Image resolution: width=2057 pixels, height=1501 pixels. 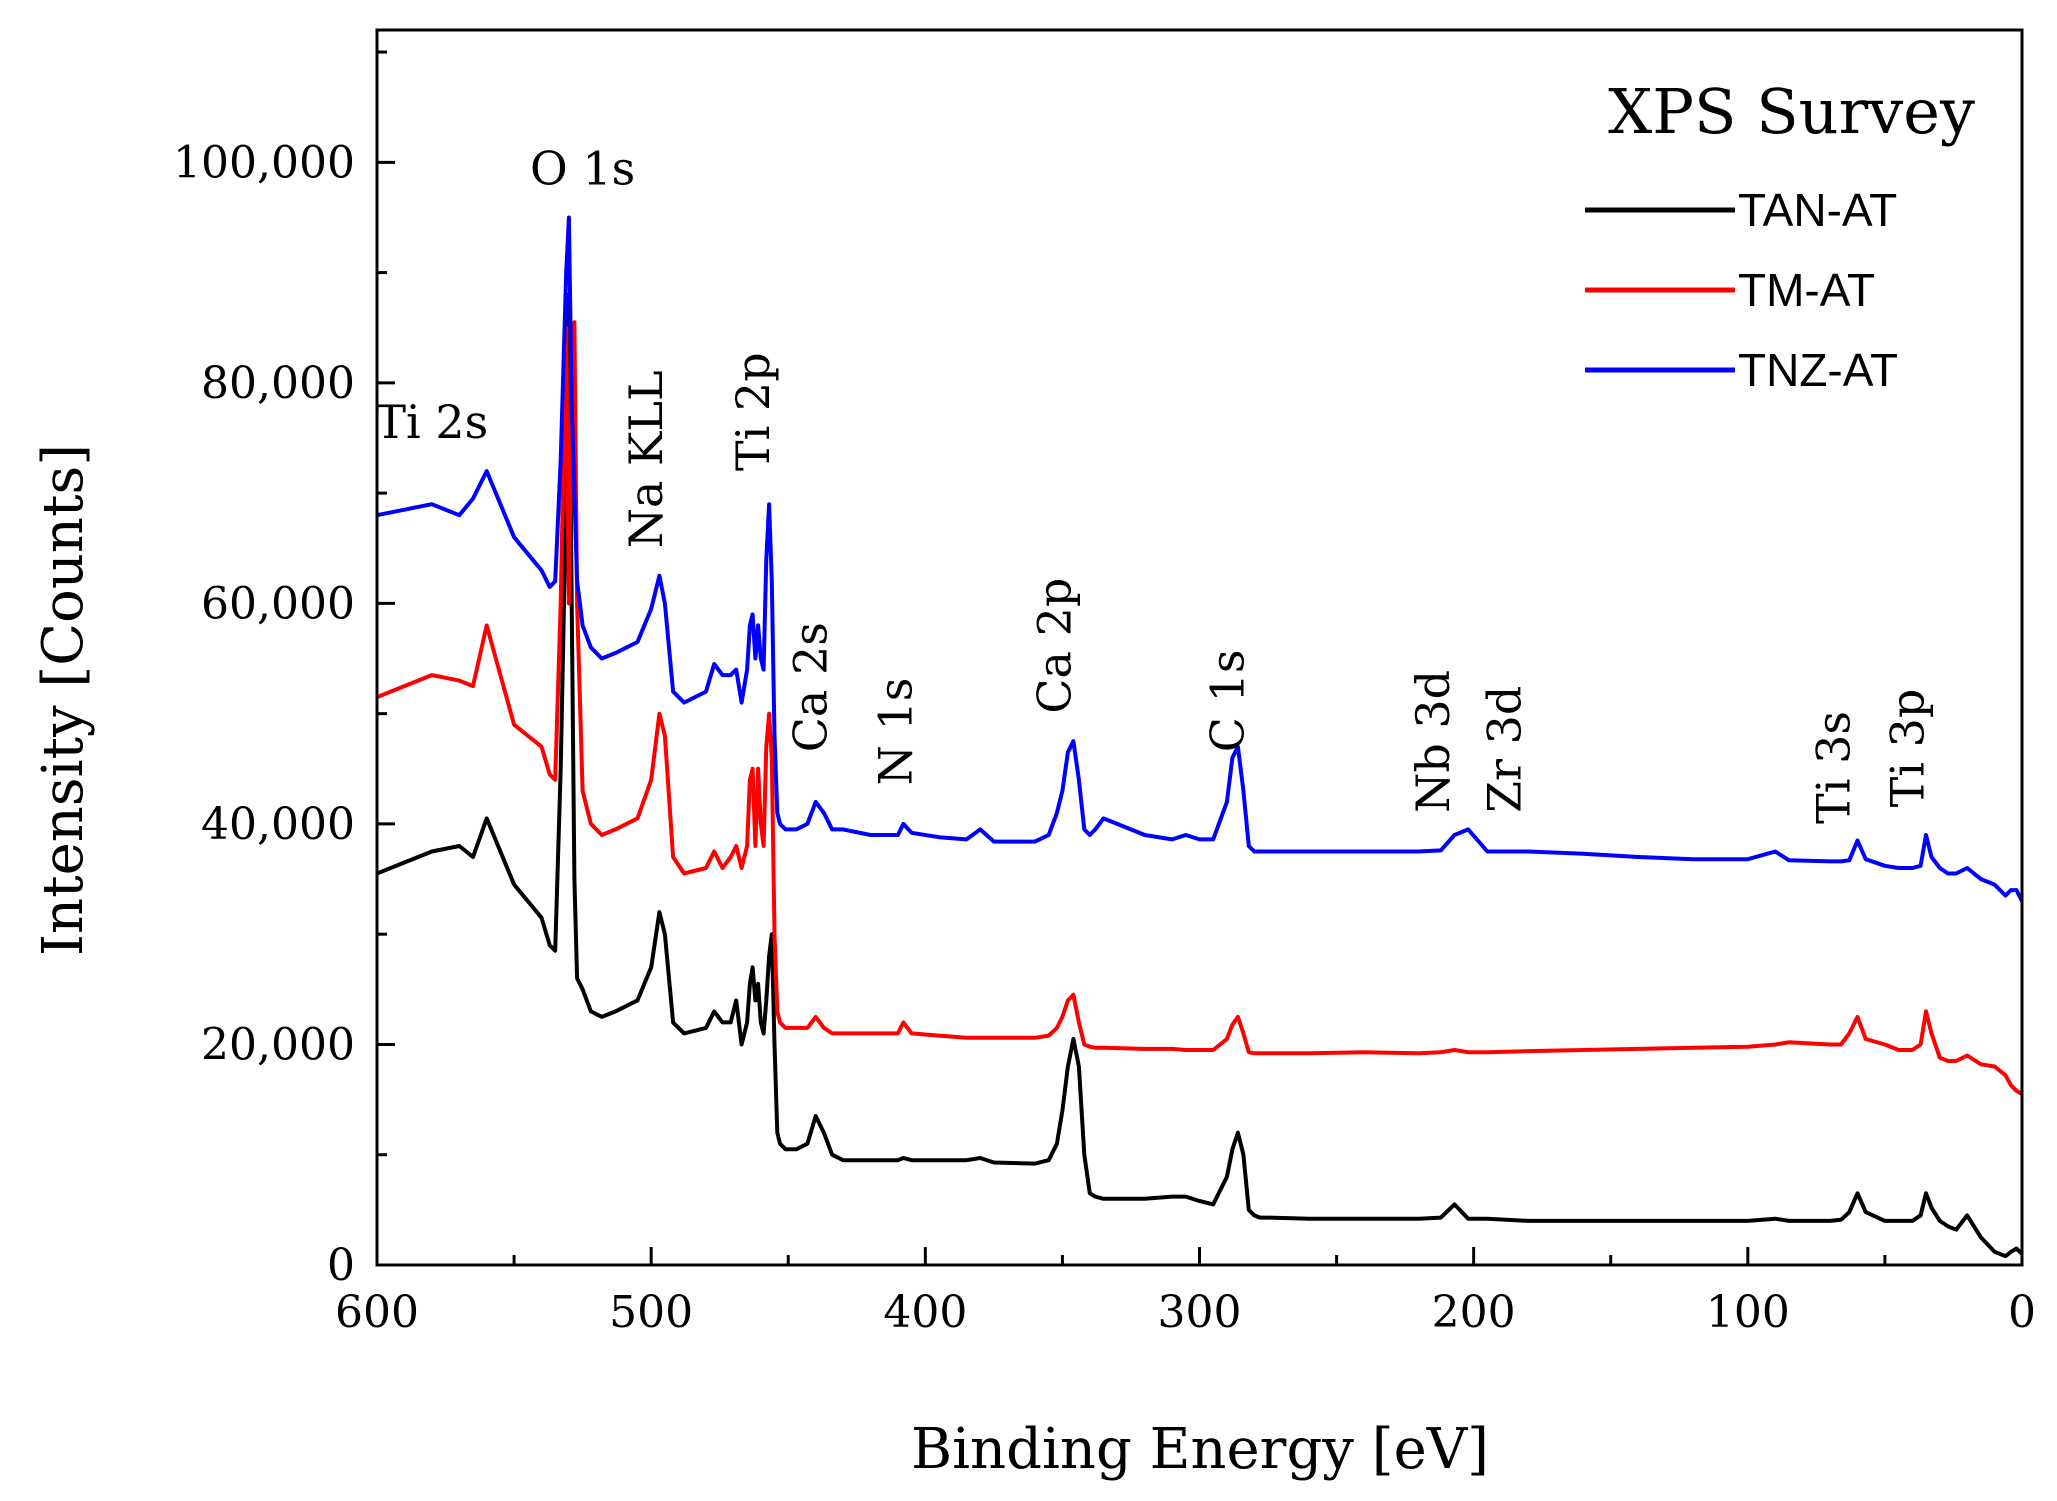 What do you see at coordinates (1227, 701) in the screenshot?
I see `peak-label-c-1s: C 1s` at bounding box center [1227, 701].